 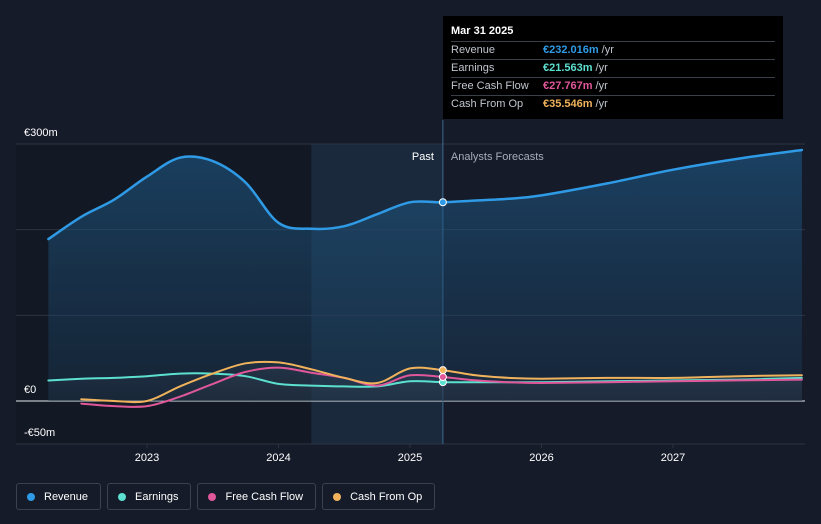 I want to click on cash-from-op-line, so click(x=441, y=382).